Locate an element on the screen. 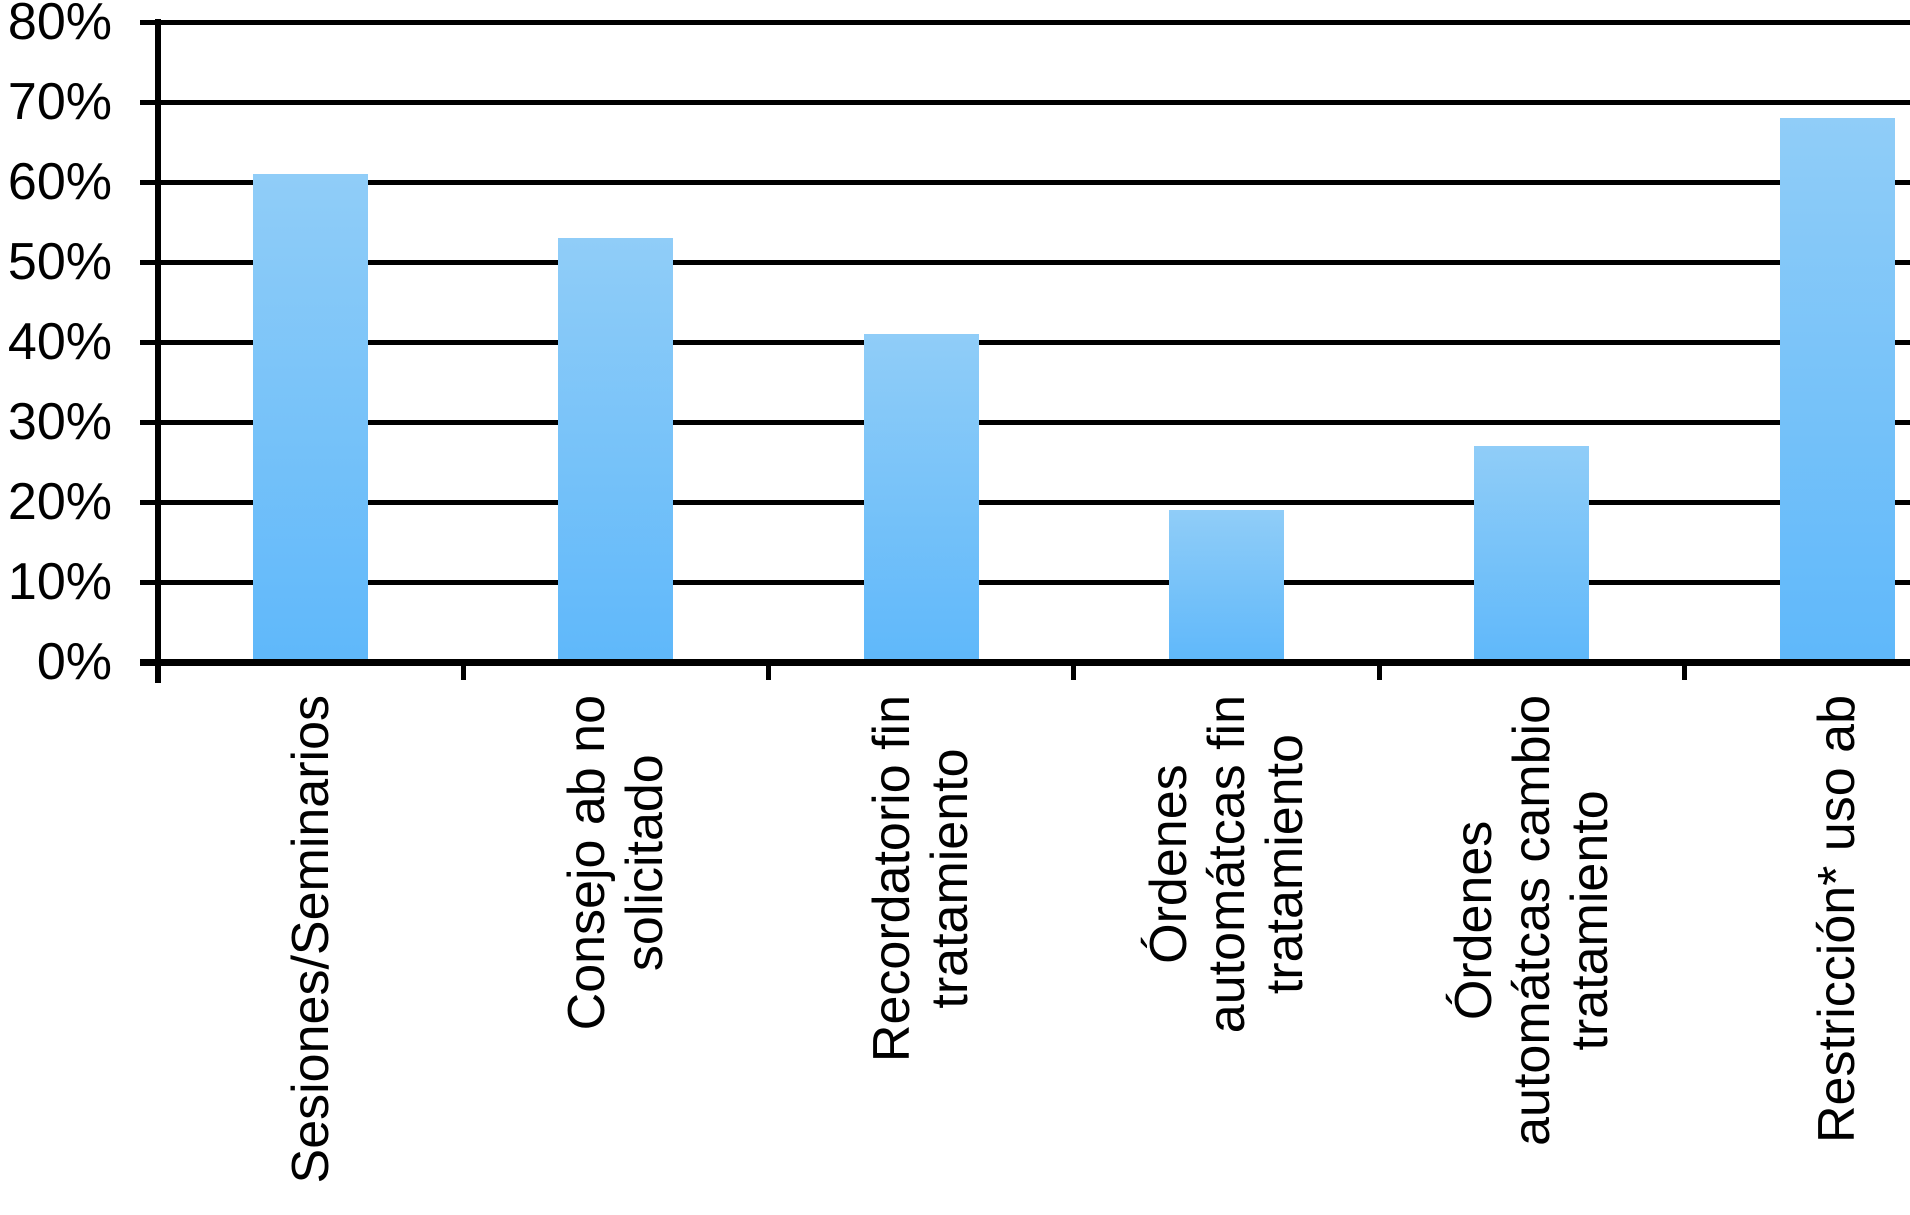 Image resolution: width=1910 pixels, height=1215 pixels. bar-sesiones-seminarios is located at coordinates (311, 418).